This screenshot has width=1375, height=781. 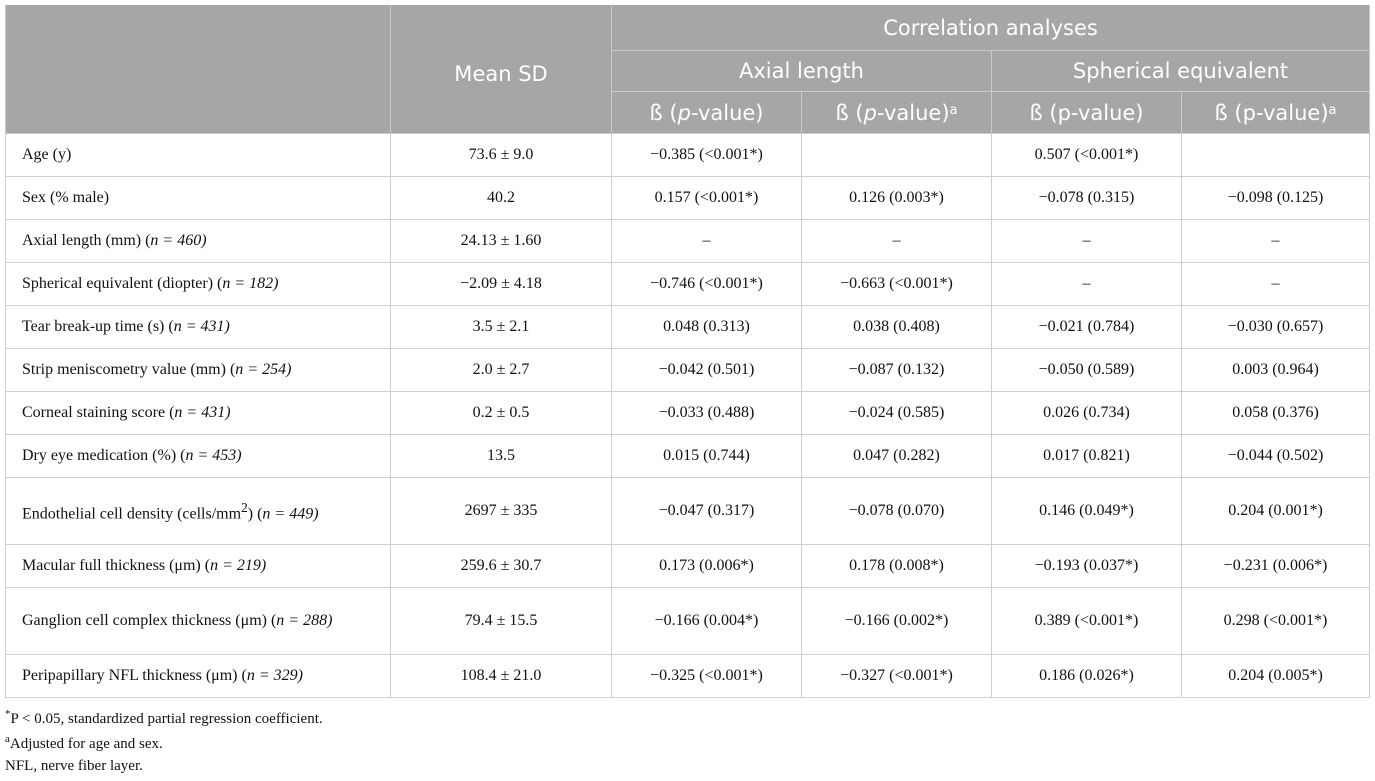 What do you see at coordinates (198, 69) in the screenshot?
I see `header-variable-blank` at bounding box center [198, 69].